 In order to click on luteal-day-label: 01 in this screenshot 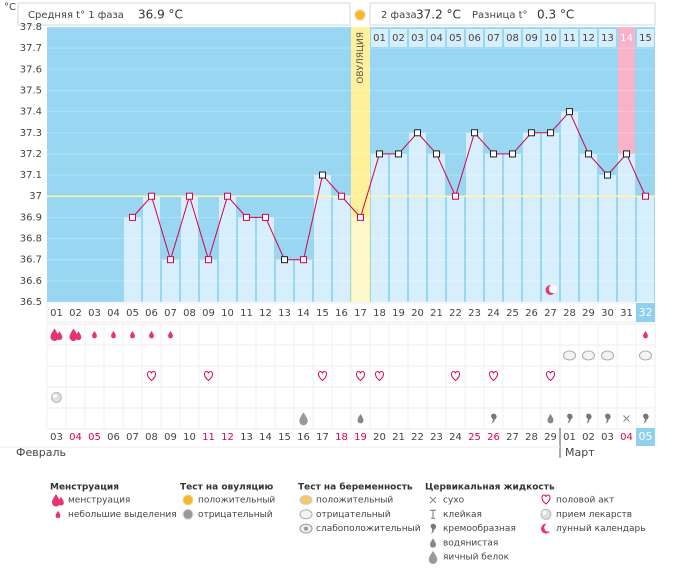, I will do `click(379, 38)`.